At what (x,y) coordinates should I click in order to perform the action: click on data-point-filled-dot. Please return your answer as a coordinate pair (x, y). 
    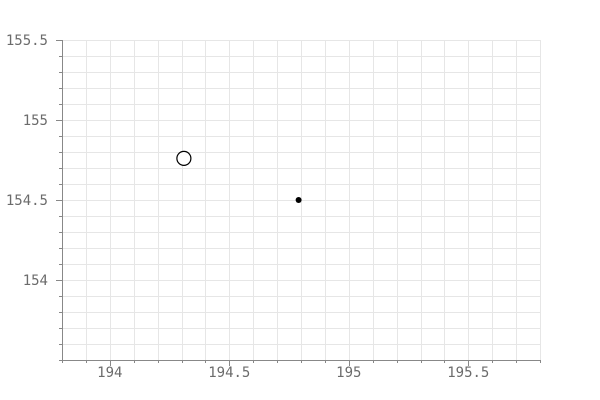
    Looking at the image, I should click on (298, 200).